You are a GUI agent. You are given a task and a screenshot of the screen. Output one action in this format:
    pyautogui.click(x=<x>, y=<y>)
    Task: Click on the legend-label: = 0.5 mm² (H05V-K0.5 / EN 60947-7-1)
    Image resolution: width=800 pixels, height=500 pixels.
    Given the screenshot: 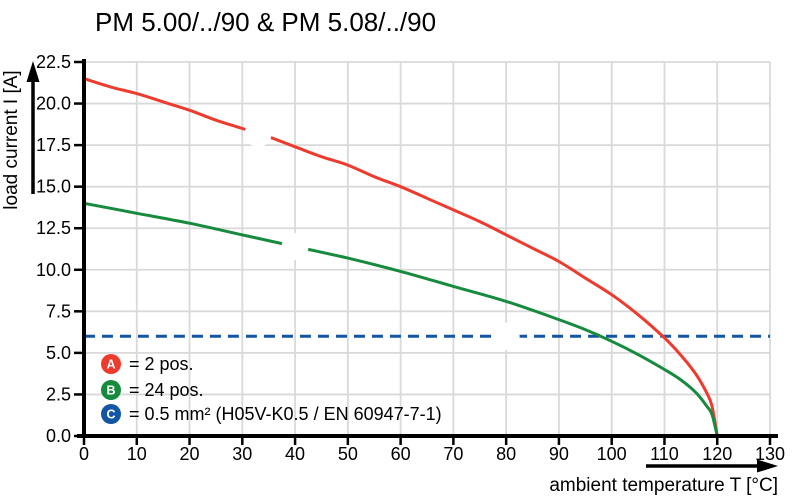 What is the action you would take?
    pyautogui.click(x=285, y=414)
    